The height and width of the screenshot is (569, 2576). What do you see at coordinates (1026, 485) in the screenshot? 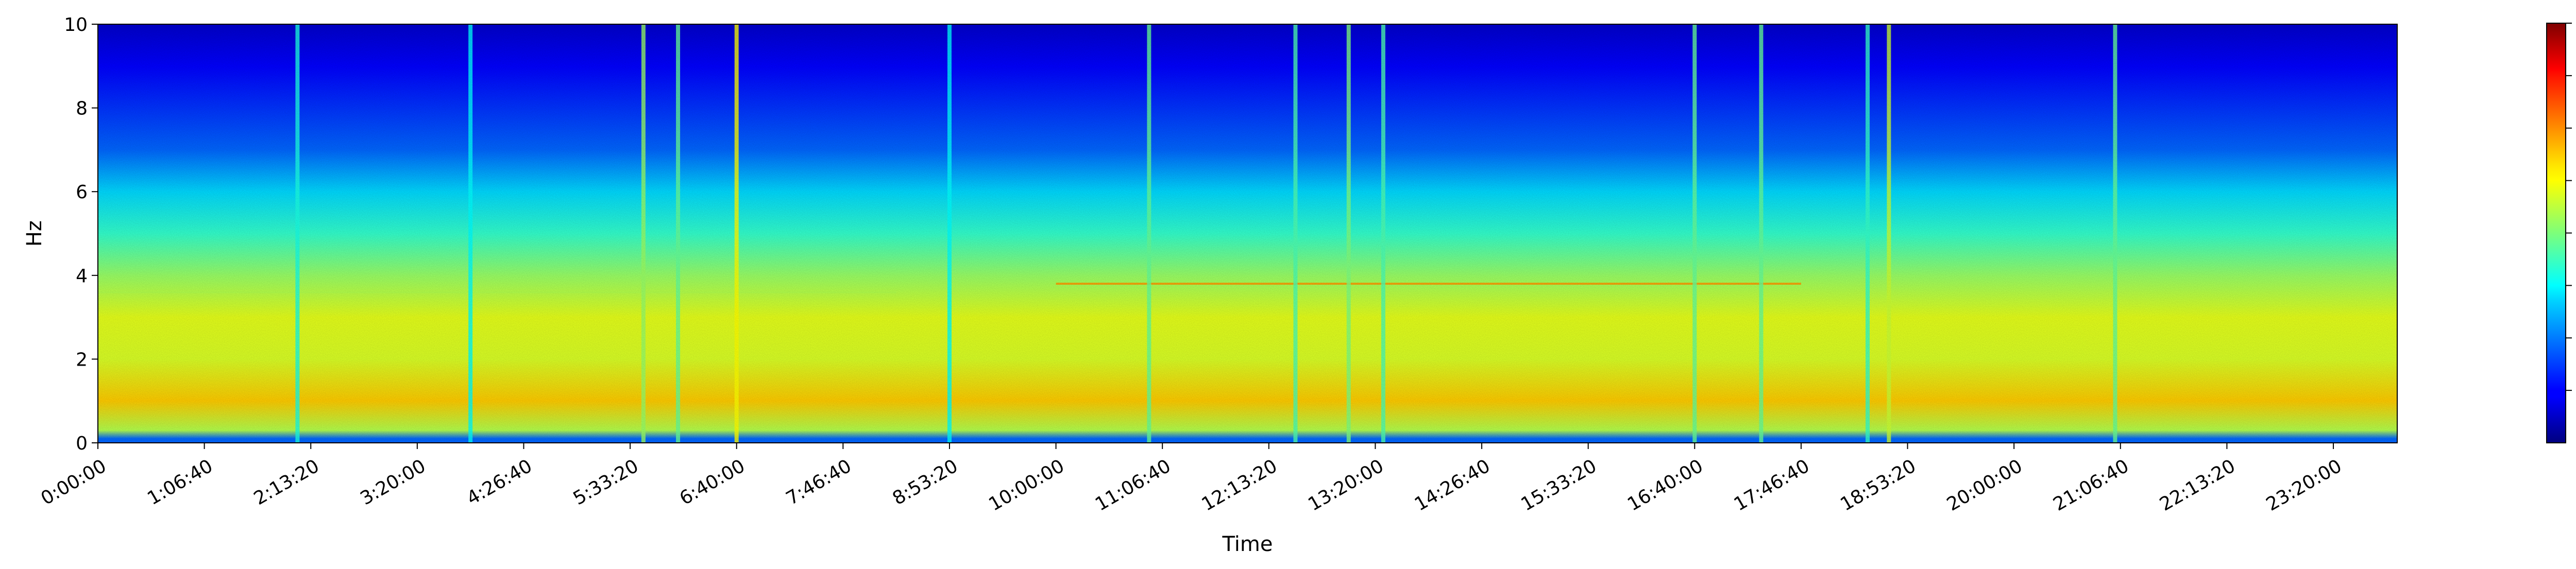
I see `x-tick-label: 10:00:00` at bounding box center [1026, 485].